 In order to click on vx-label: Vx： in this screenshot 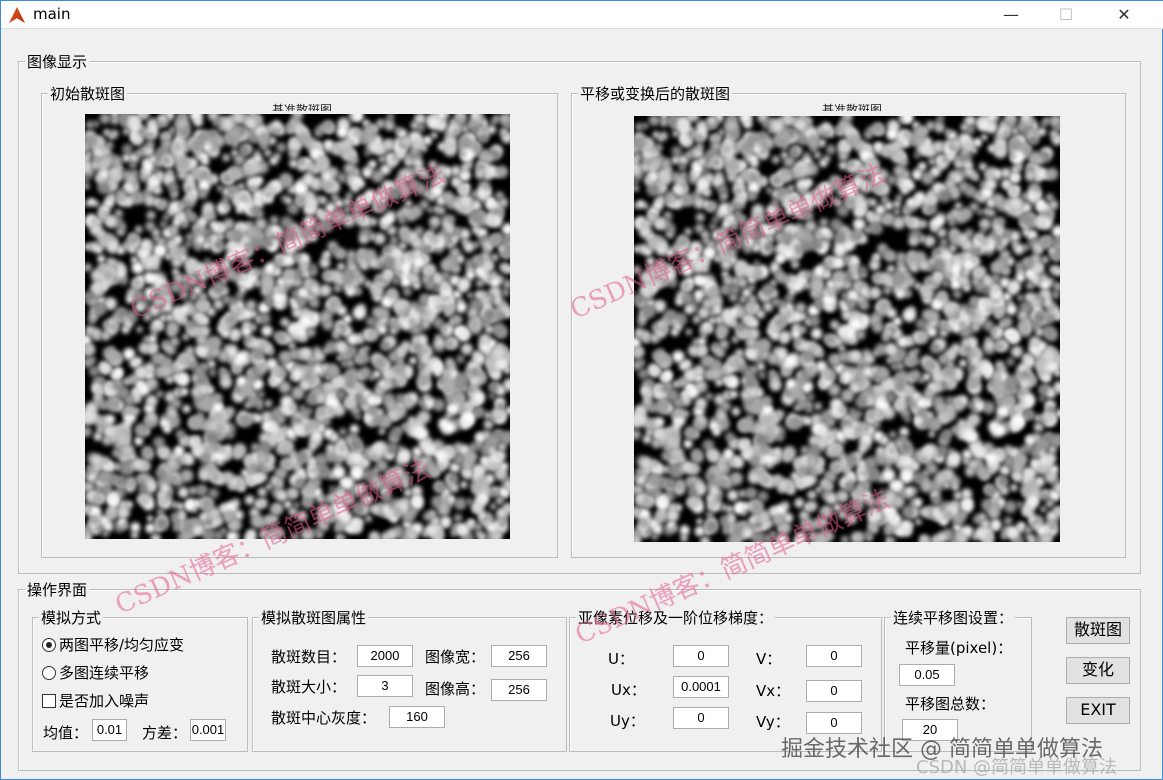, I will do `click(773, 691)`.